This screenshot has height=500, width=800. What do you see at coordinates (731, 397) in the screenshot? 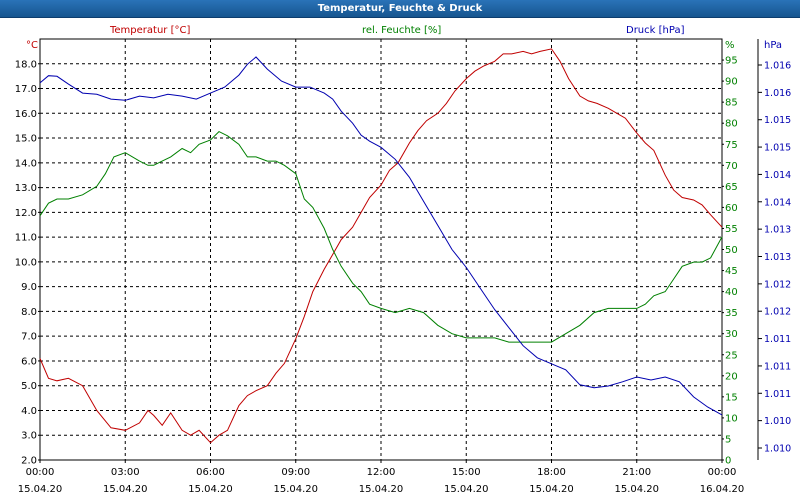
I see `humidity-tick-label: 15` at bounding box center [731, 397].